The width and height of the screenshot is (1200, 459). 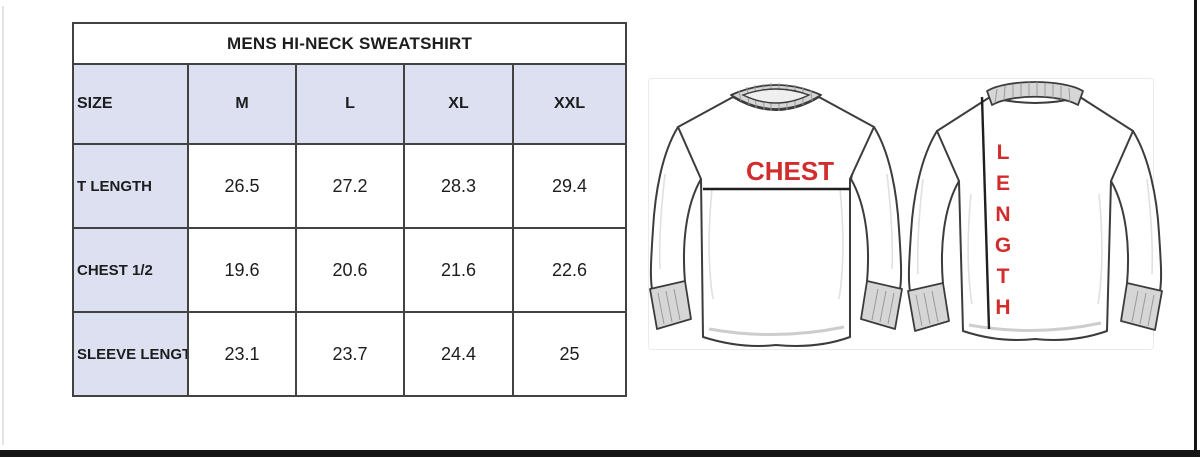 What do you see at coordinates (790, 171) in the screenshot?
I see `chest-label: CHEST` at bounding box center [790, 171].